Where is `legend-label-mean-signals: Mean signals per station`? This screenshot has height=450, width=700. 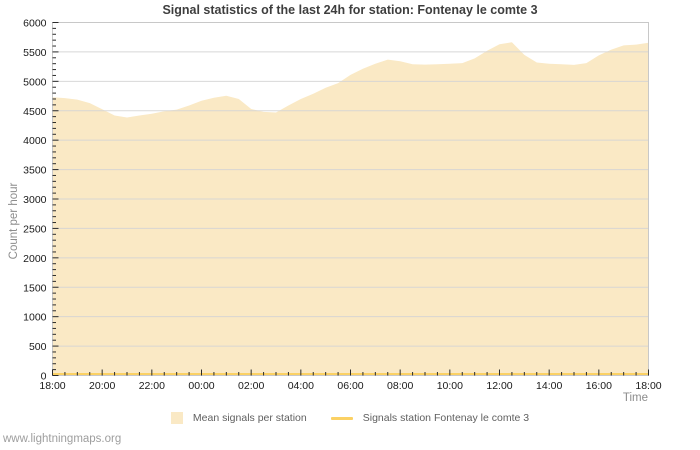
legend-label-mean-signals: Mean signals per station is located at coordinates (249, 418).